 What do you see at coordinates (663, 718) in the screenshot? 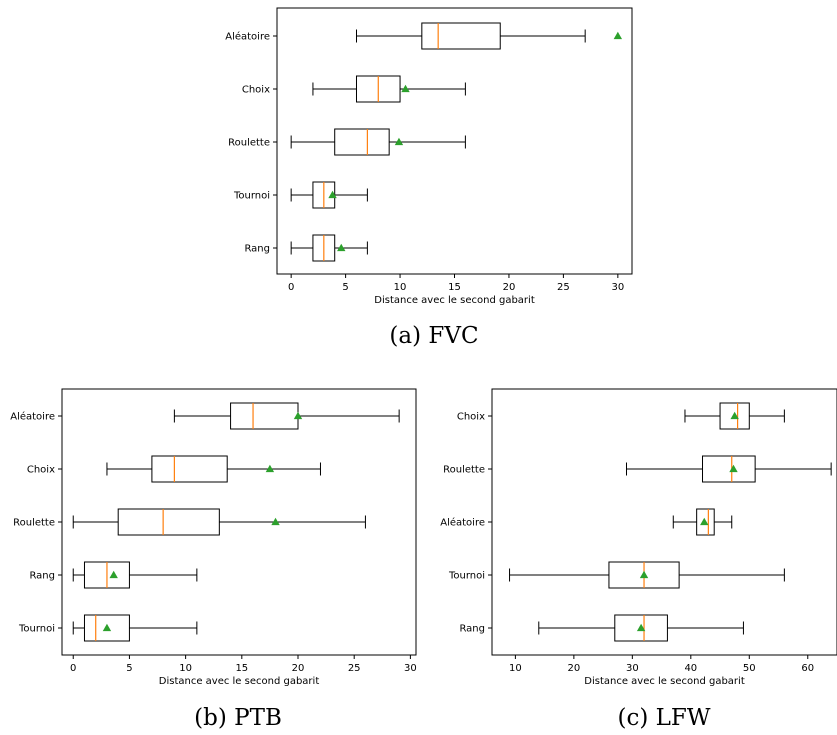
I see `caption-lfw: (c) LFW` at bounding box center [663, 718].